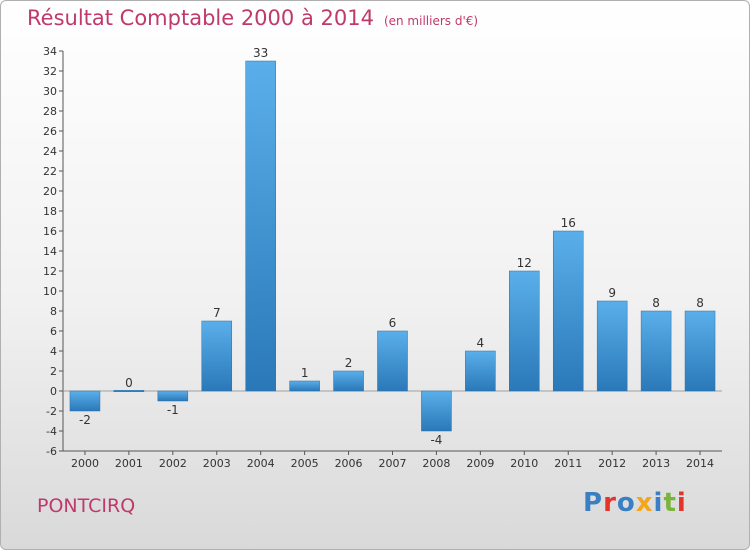 The image size is (750, 550). What do you see at coordinates (593, 503) in the screenshot?
I see `logo-letter: P` at bounding box center [593, 503].